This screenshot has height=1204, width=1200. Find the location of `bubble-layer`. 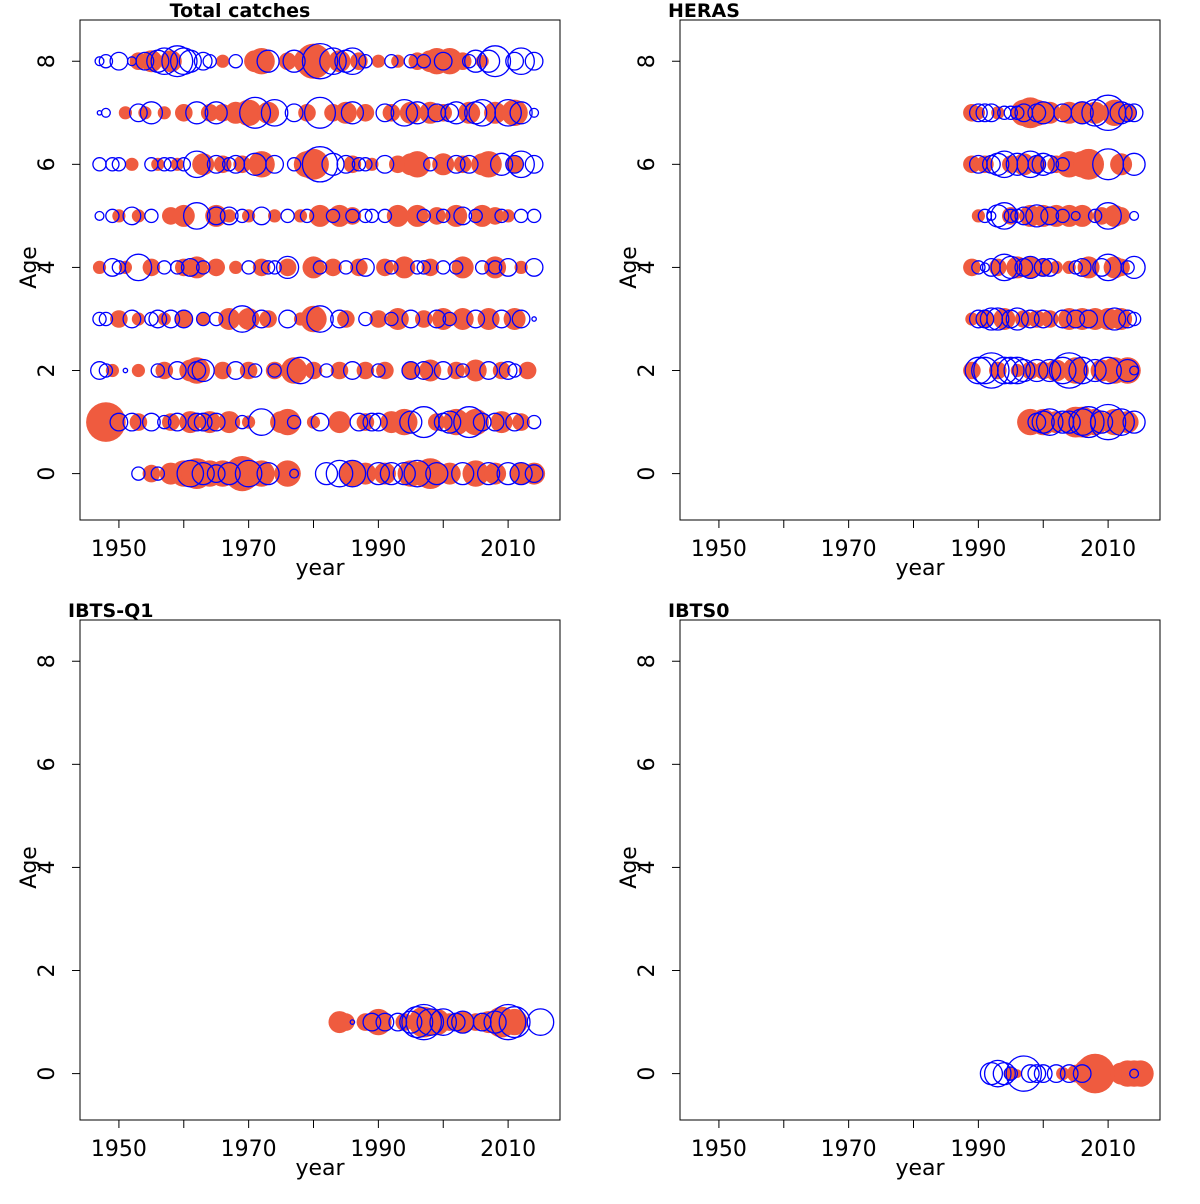

bubble-layer is located at coordinates (316, 267).